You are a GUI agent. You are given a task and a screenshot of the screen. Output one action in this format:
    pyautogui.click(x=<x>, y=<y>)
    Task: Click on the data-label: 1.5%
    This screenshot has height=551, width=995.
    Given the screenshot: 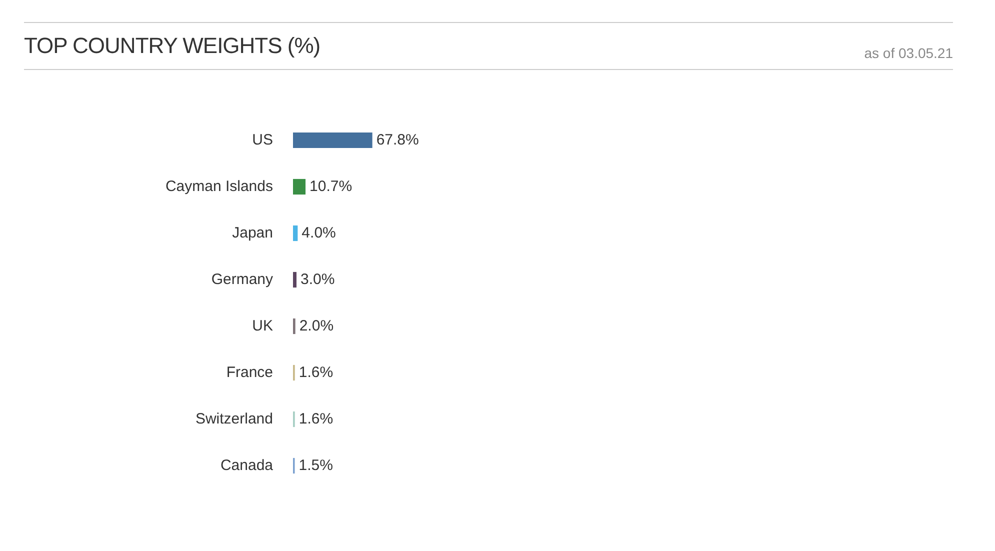 What is the action you would take?
    pyautogui.click(x=315, y=465)
    